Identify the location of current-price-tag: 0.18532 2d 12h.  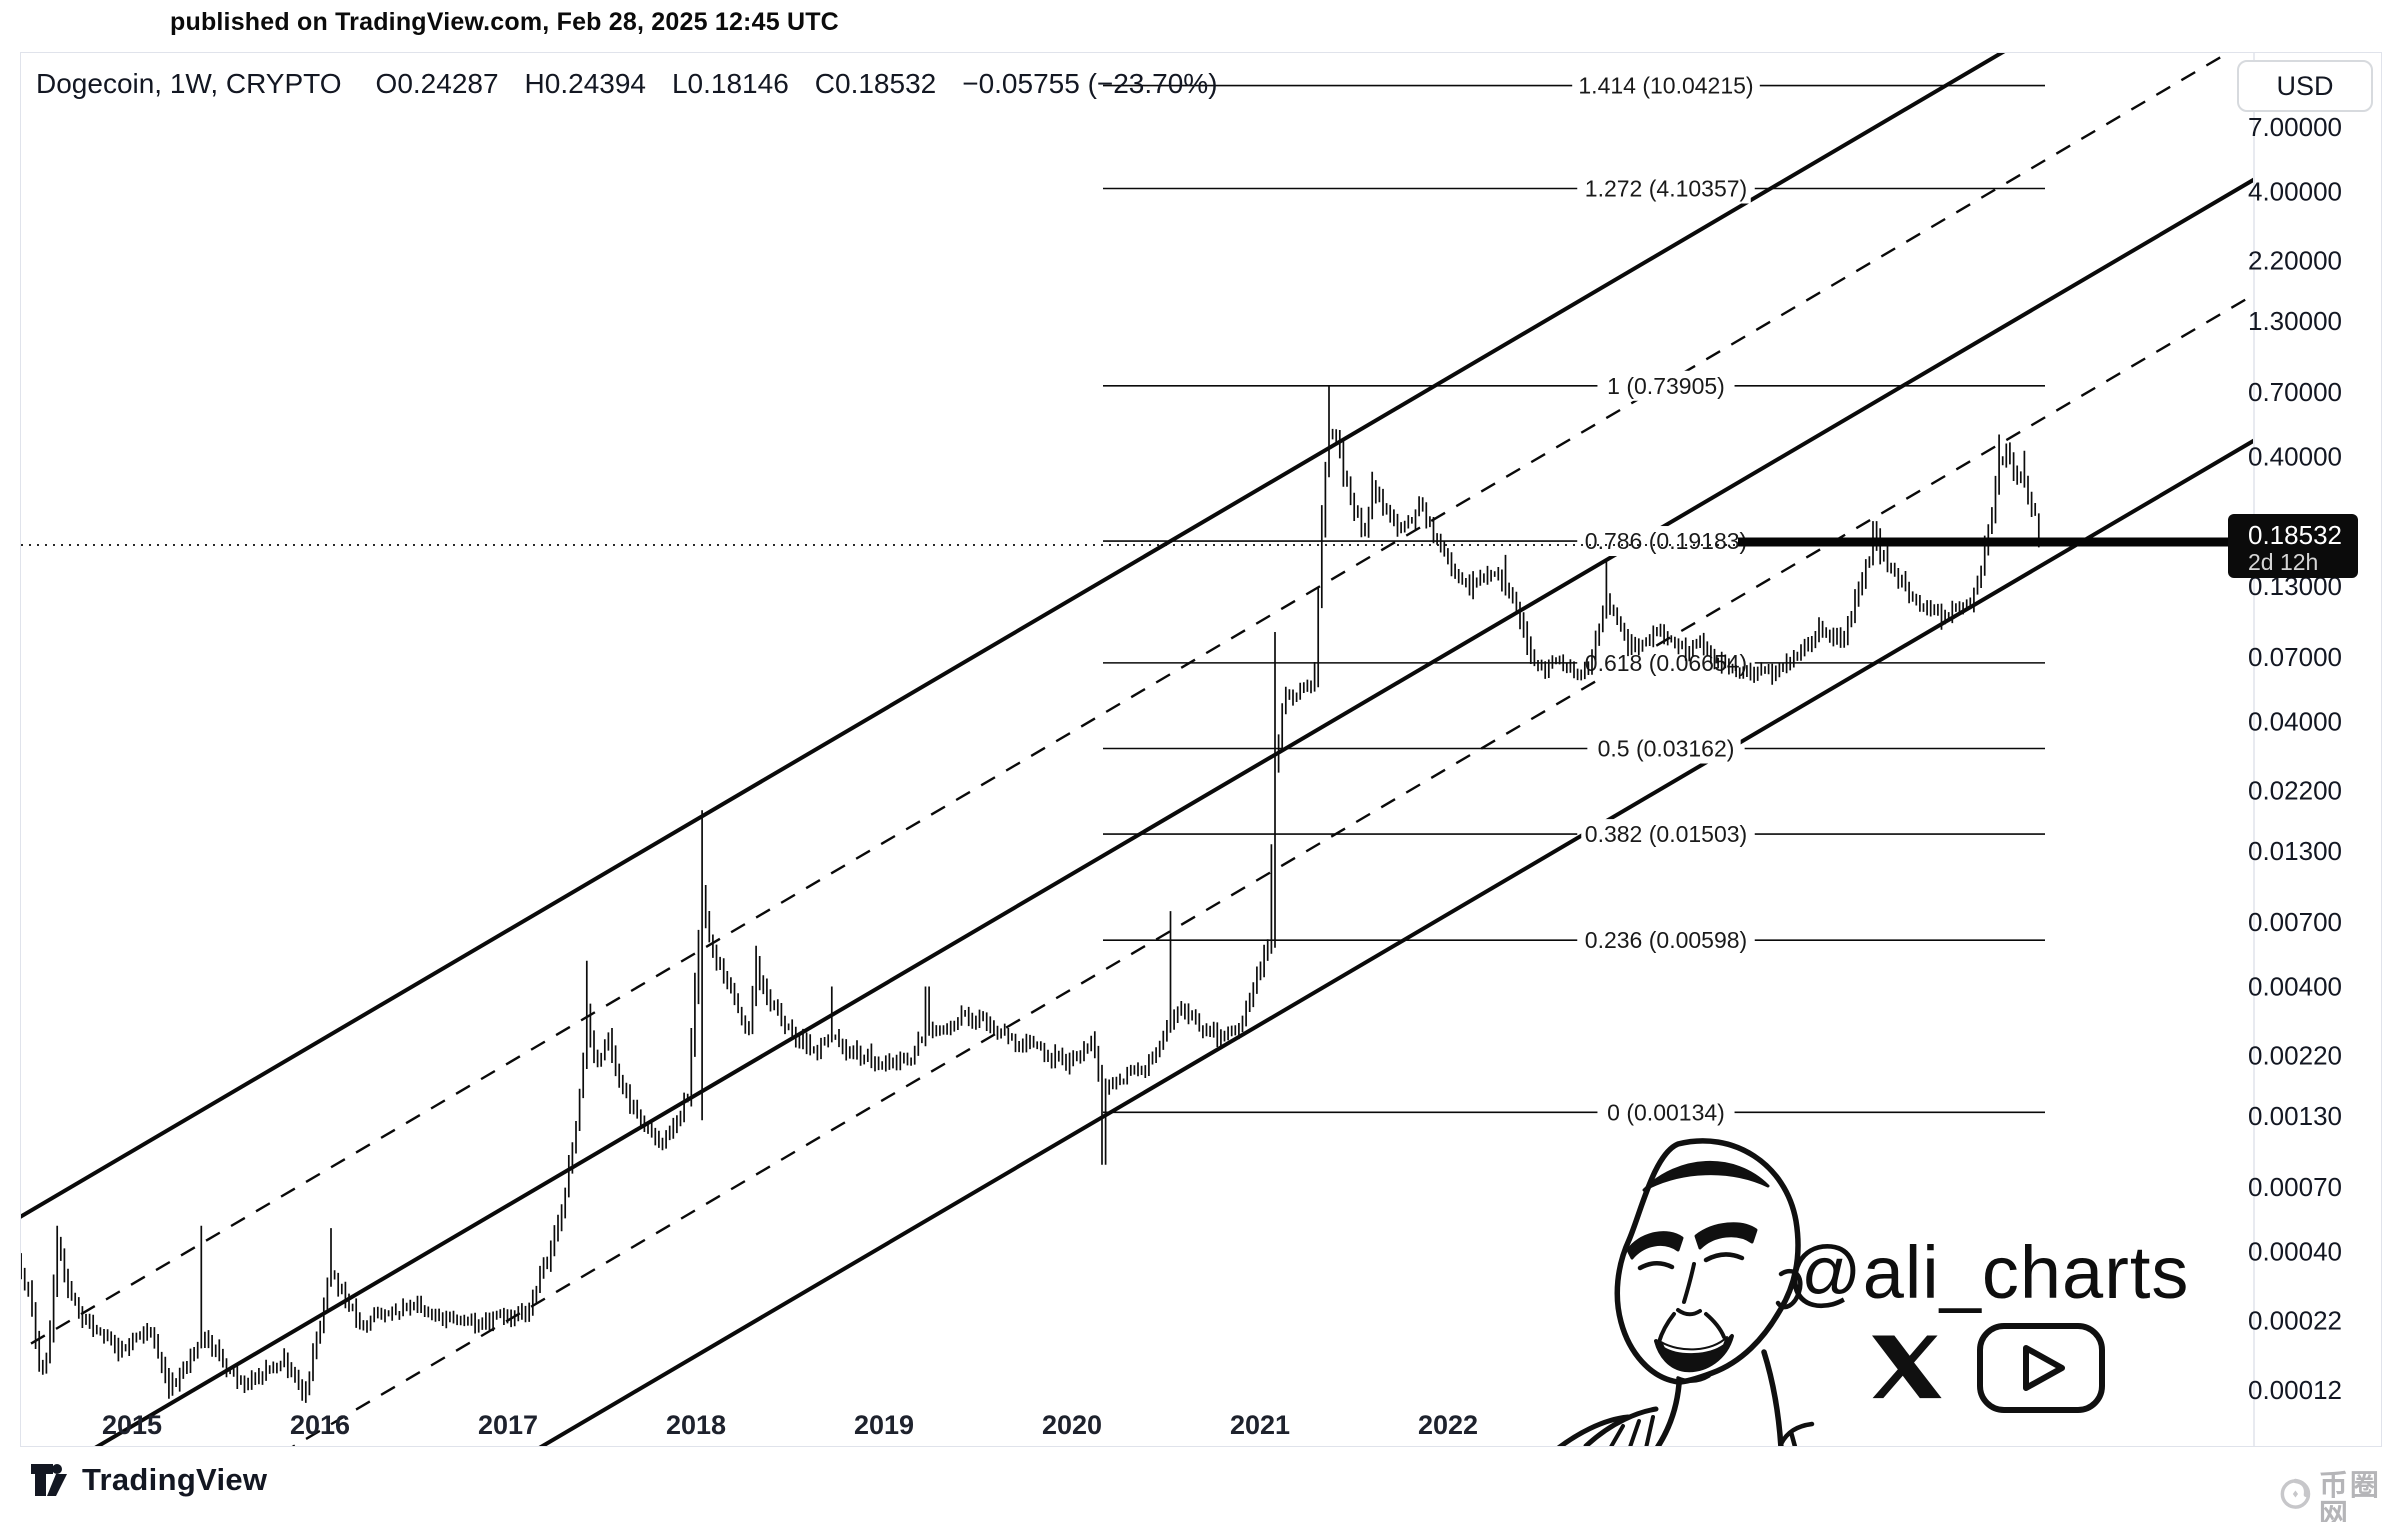
(2293, 546).